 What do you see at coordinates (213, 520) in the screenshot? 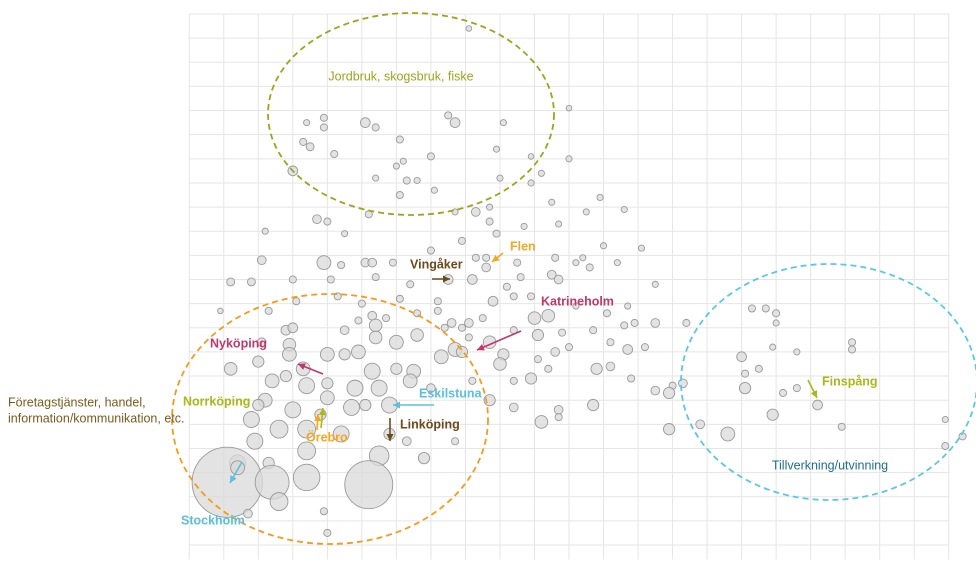
I see `city-label: Stockholm` at bounding box center [213, 520].